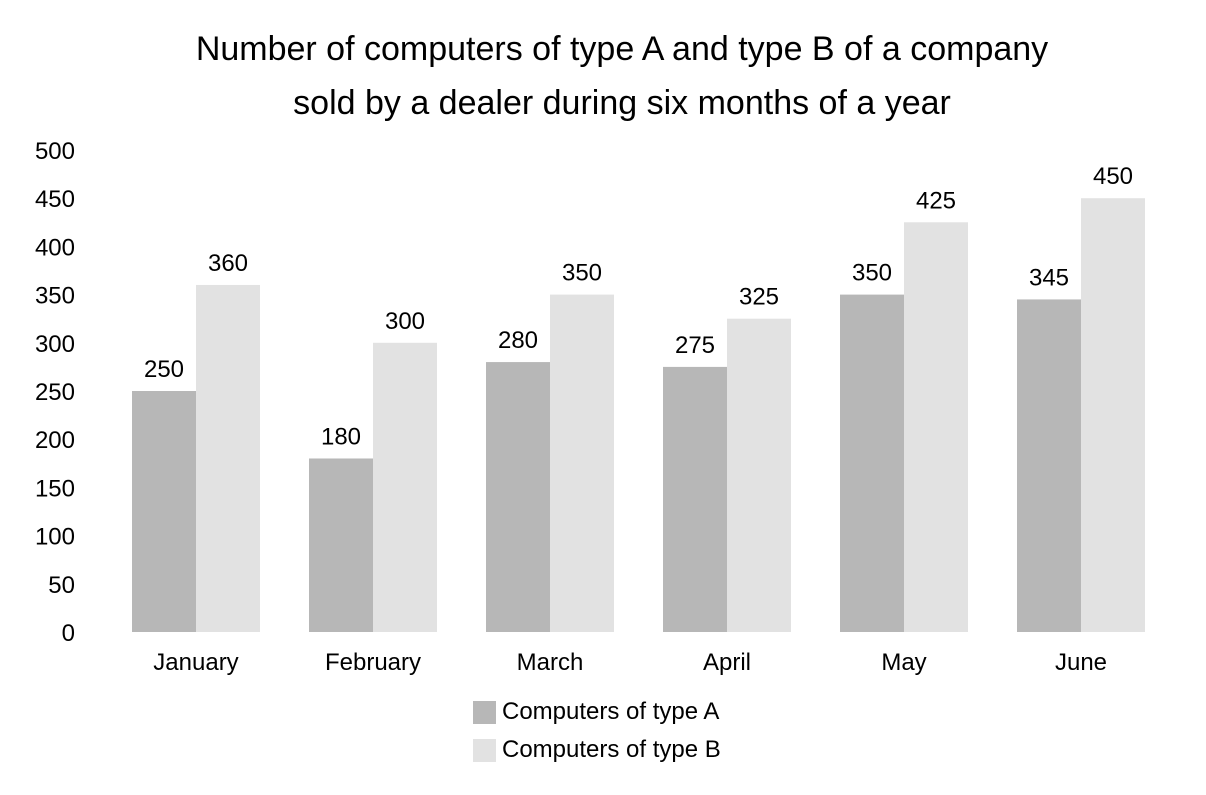 The width and height of the screenshot is (1206, 795). I want to click on data-label-type-b-april: 325, so click(759, 297).